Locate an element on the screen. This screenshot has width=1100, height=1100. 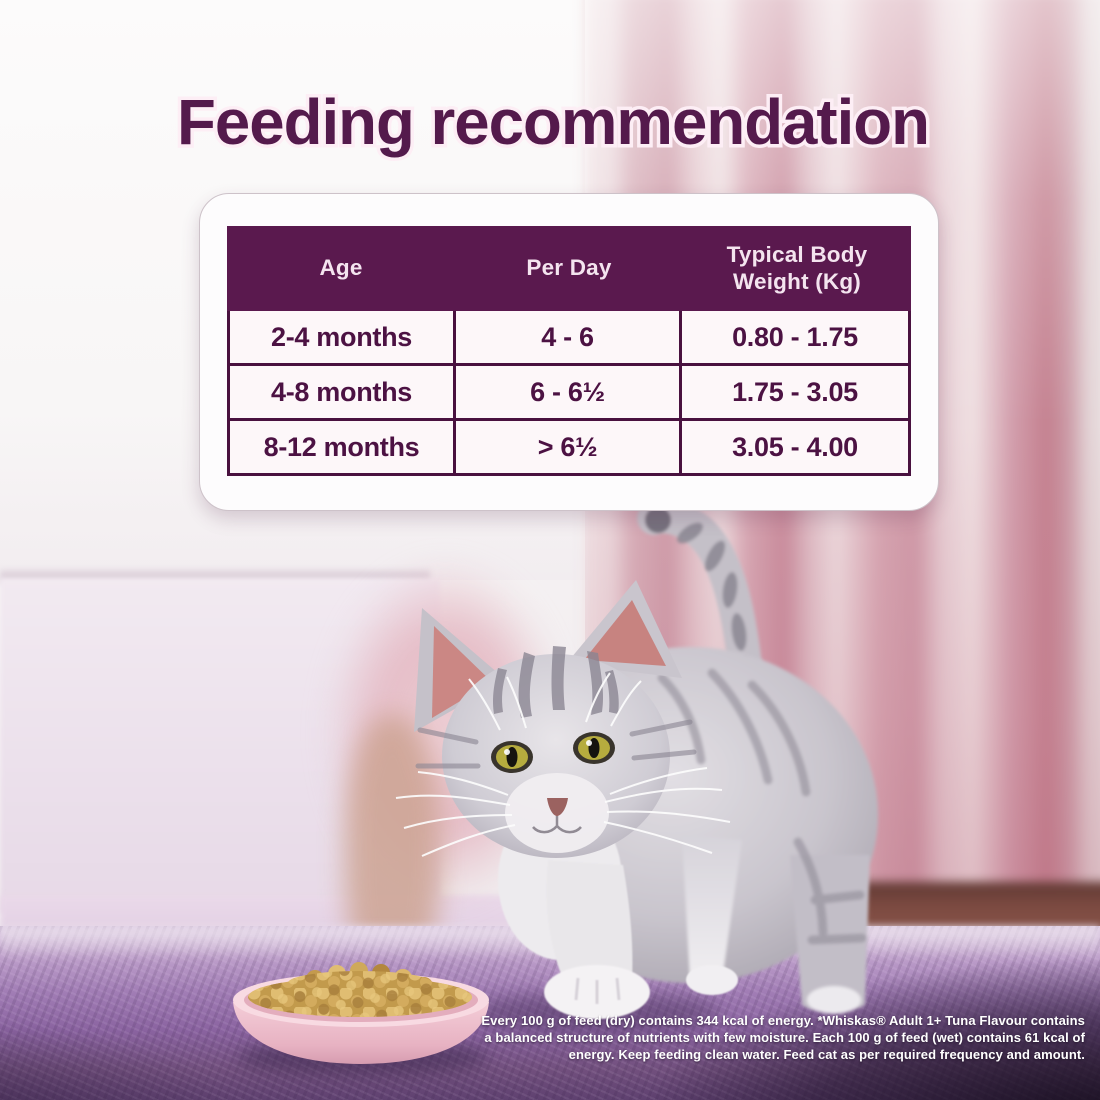
cell-weight: 3.05 - 4.00 is located at coordinates (795, 447).